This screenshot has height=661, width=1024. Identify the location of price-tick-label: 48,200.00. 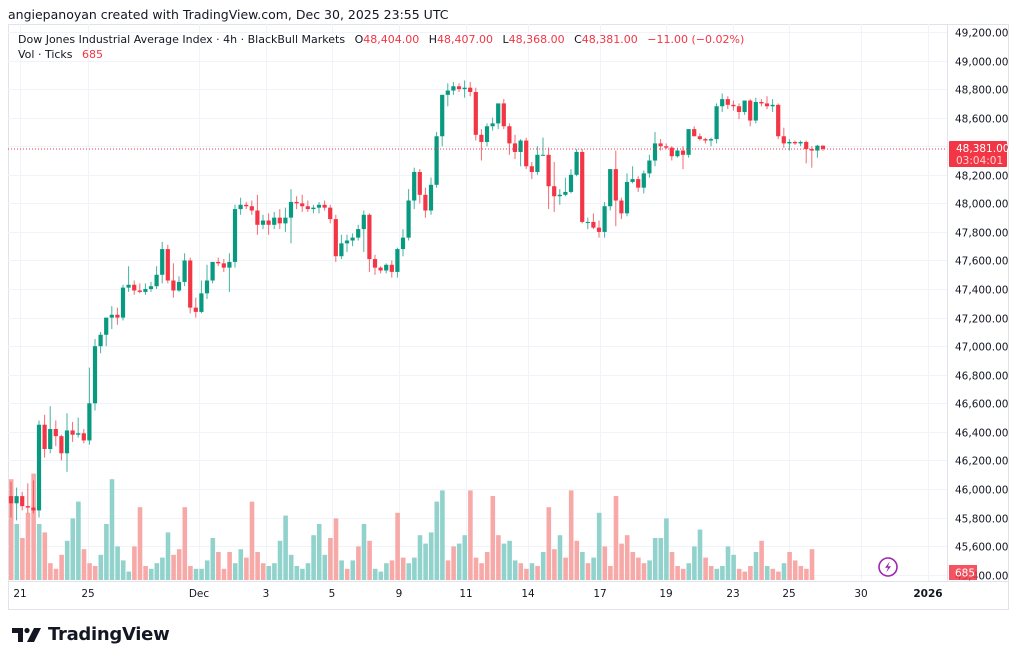
(981, 177).